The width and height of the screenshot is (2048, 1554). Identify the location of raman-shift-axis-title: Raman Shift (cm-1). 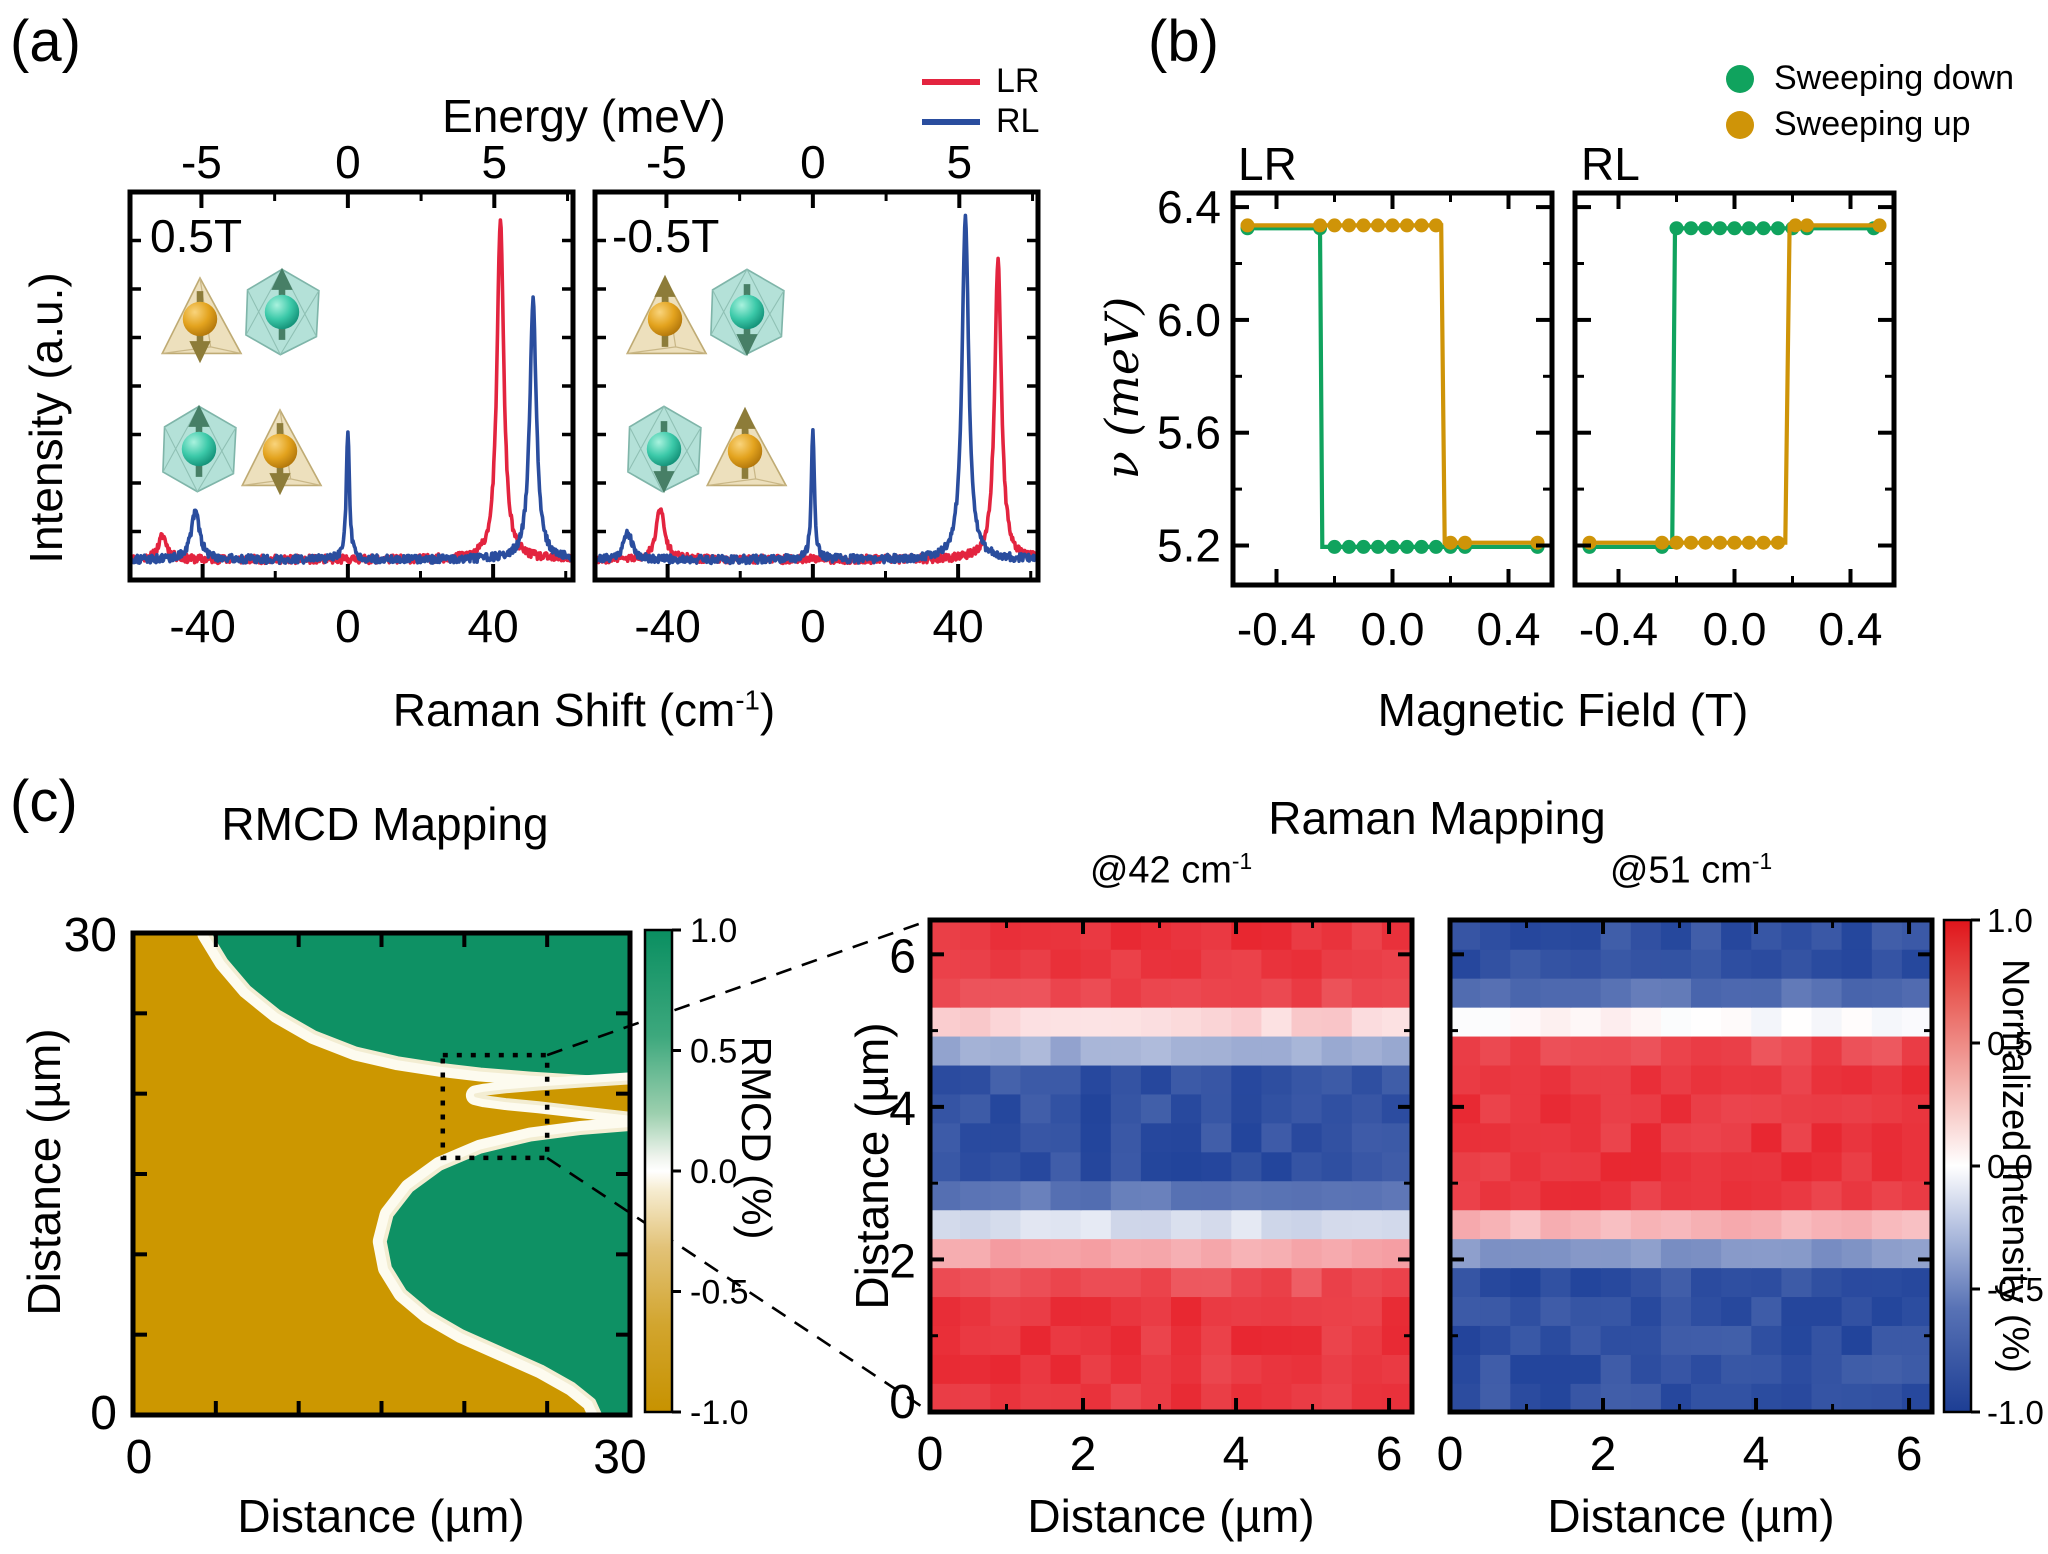
(584, 710).